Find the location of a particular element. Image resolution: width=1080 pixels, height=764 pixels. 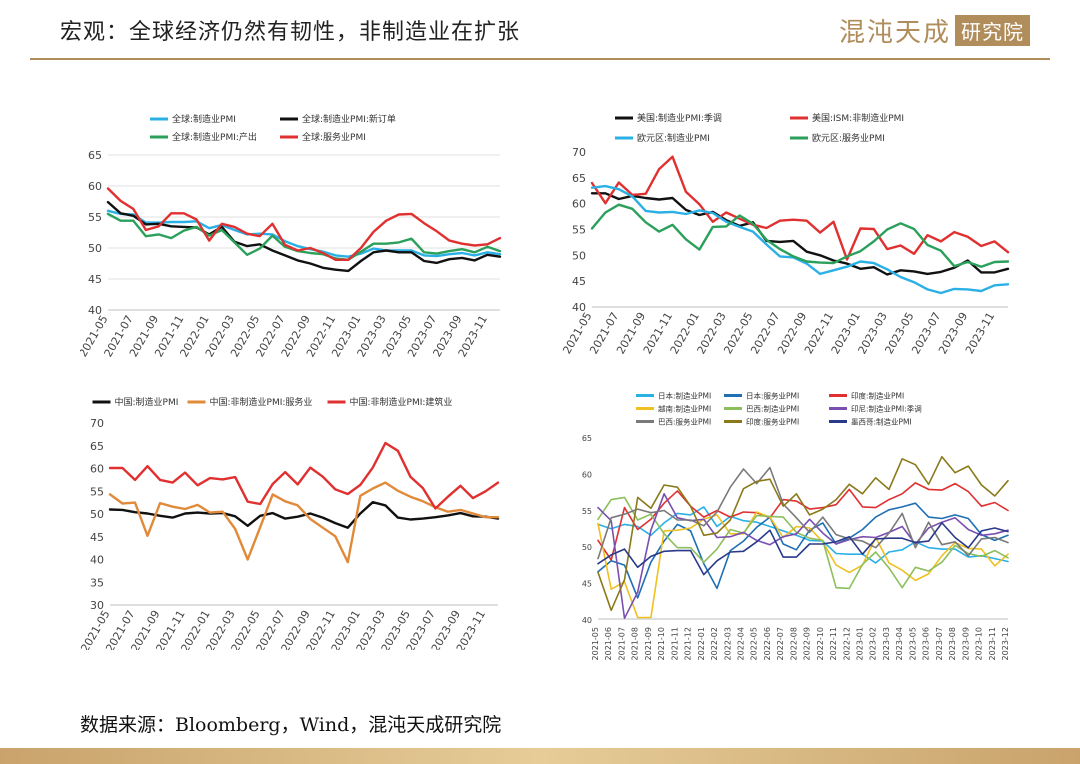

legend-label: 日本:制造业PMI is located at coordinates (684, 396).